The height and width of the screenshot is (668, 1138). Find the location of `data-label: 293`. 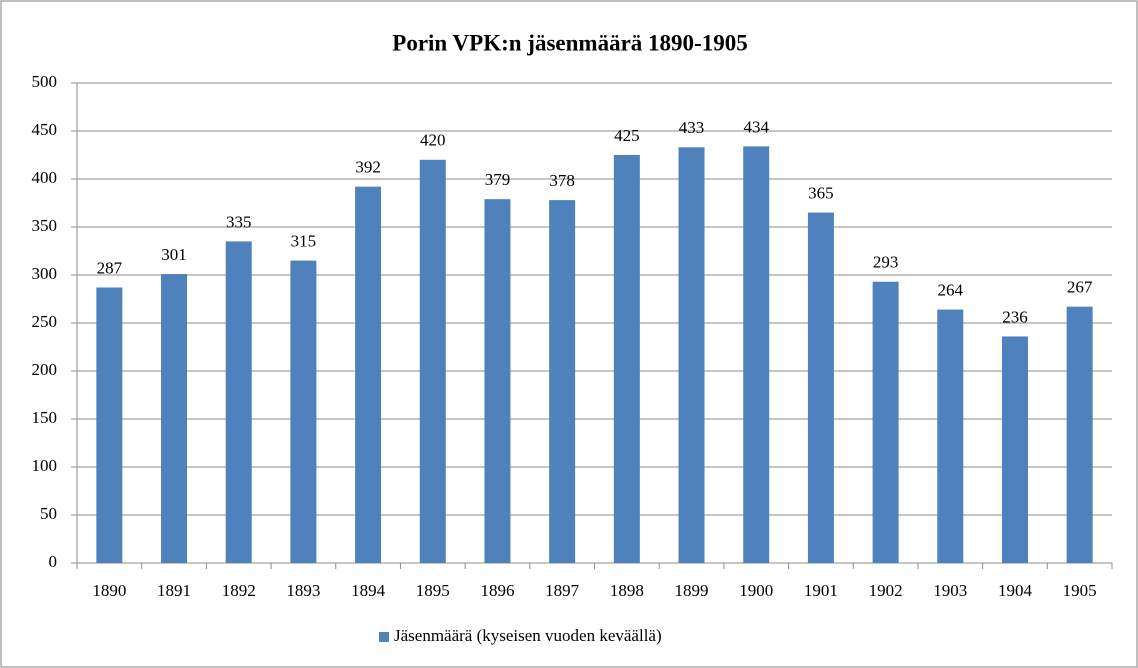

data-label: 293 is located at coordinates (886, 262).